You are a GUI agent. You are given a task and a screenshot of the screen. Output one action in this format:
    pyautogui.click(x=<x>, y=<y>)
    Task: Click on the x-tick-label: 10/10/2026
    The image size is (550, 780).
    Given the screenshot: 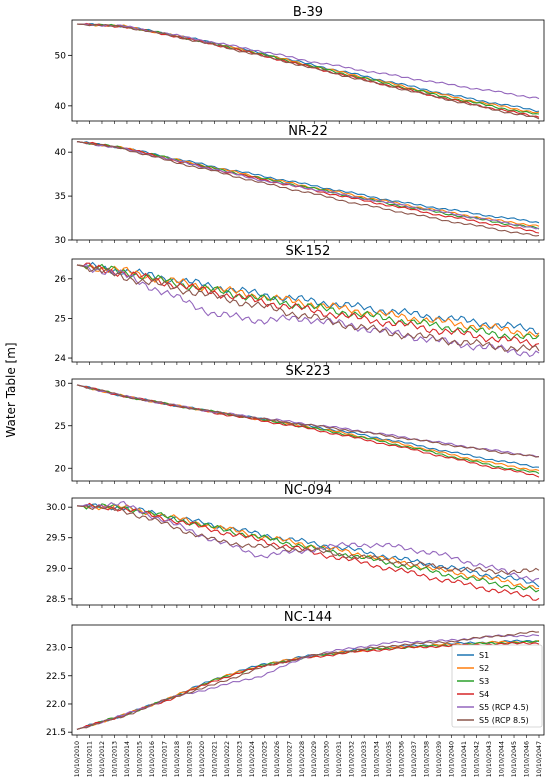 What is the action you would take?
    pyautogui.click(x=277, y=759)
    